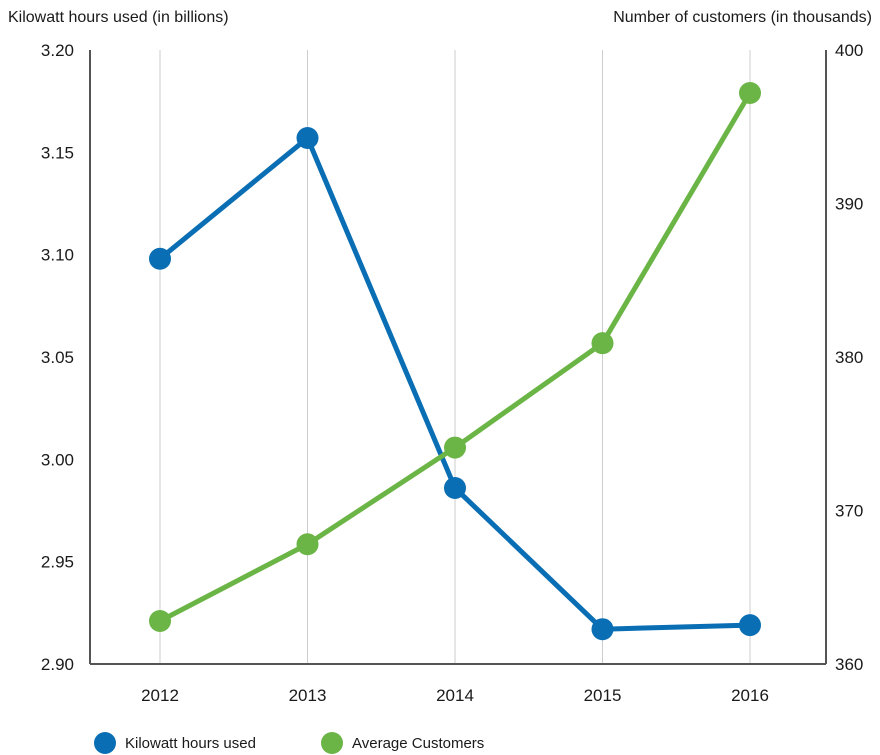  What do you see at coordinates (603, 695) in the screenshot?
I see `x-tick-label: 2015` at bounding box center [603, 695].